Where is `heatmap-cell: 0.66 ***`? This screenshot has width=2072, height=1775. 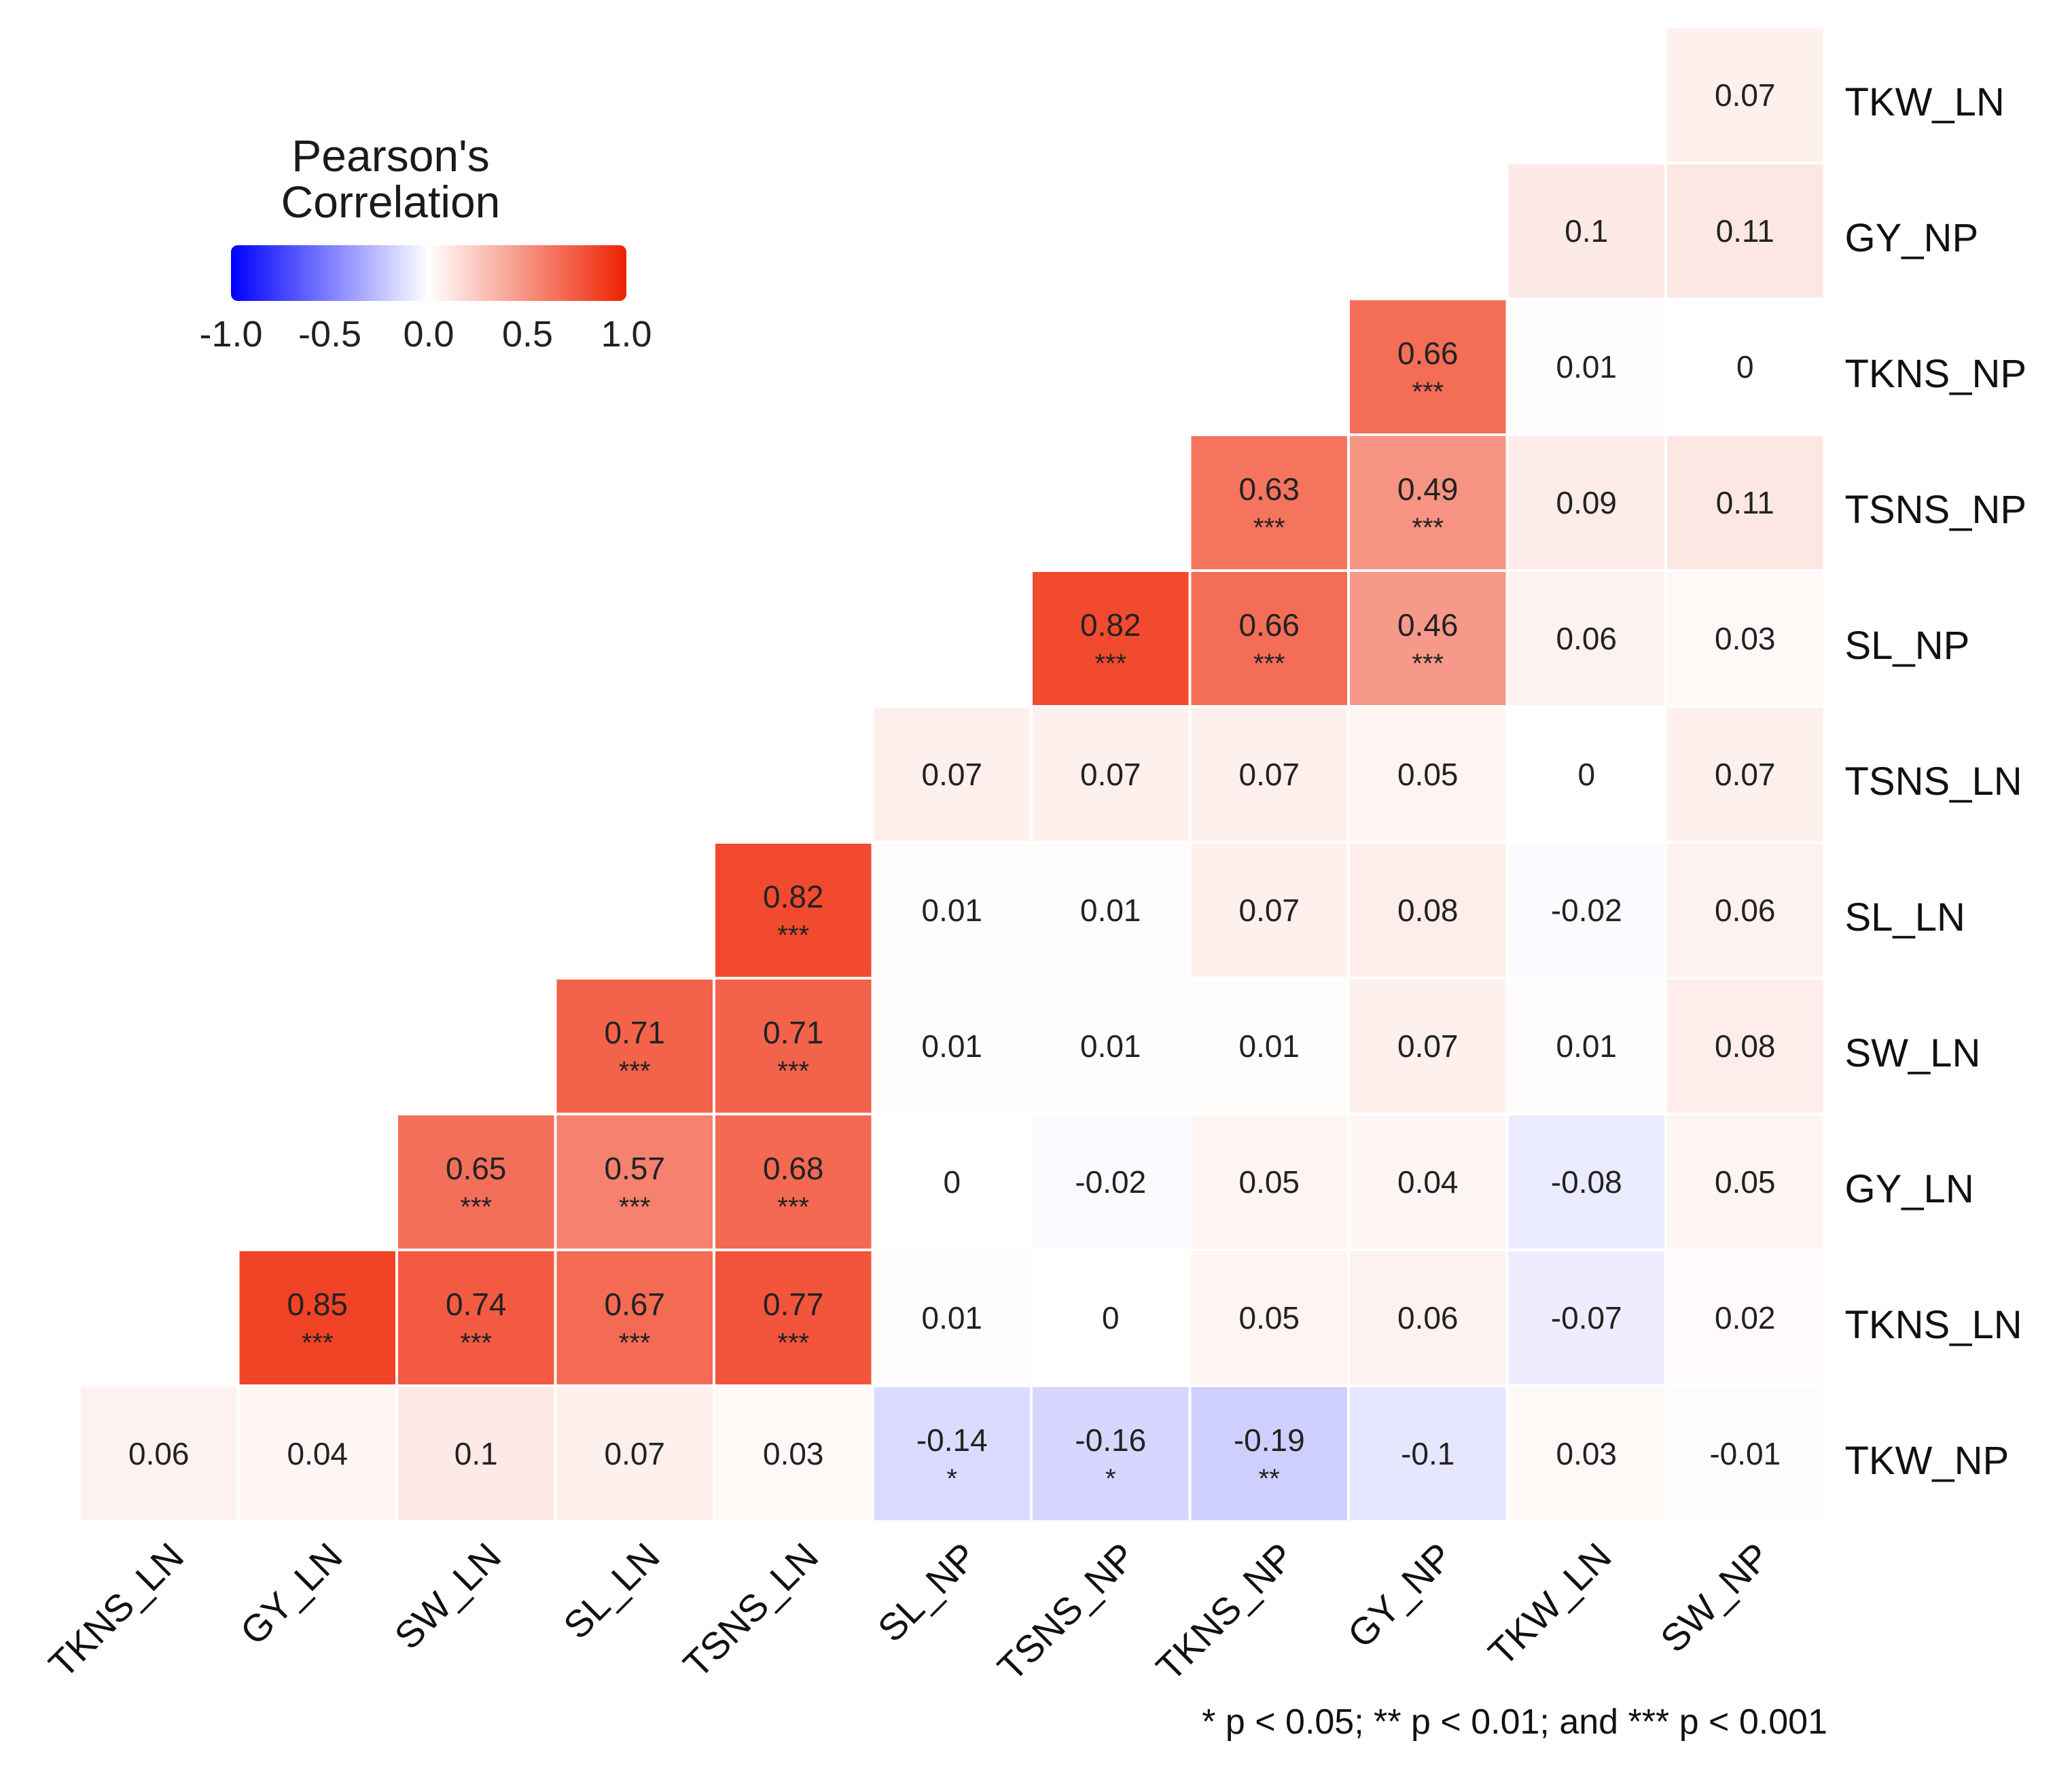
heatmap-cell: 0.66 *** is located at coordinates (1269, 638).